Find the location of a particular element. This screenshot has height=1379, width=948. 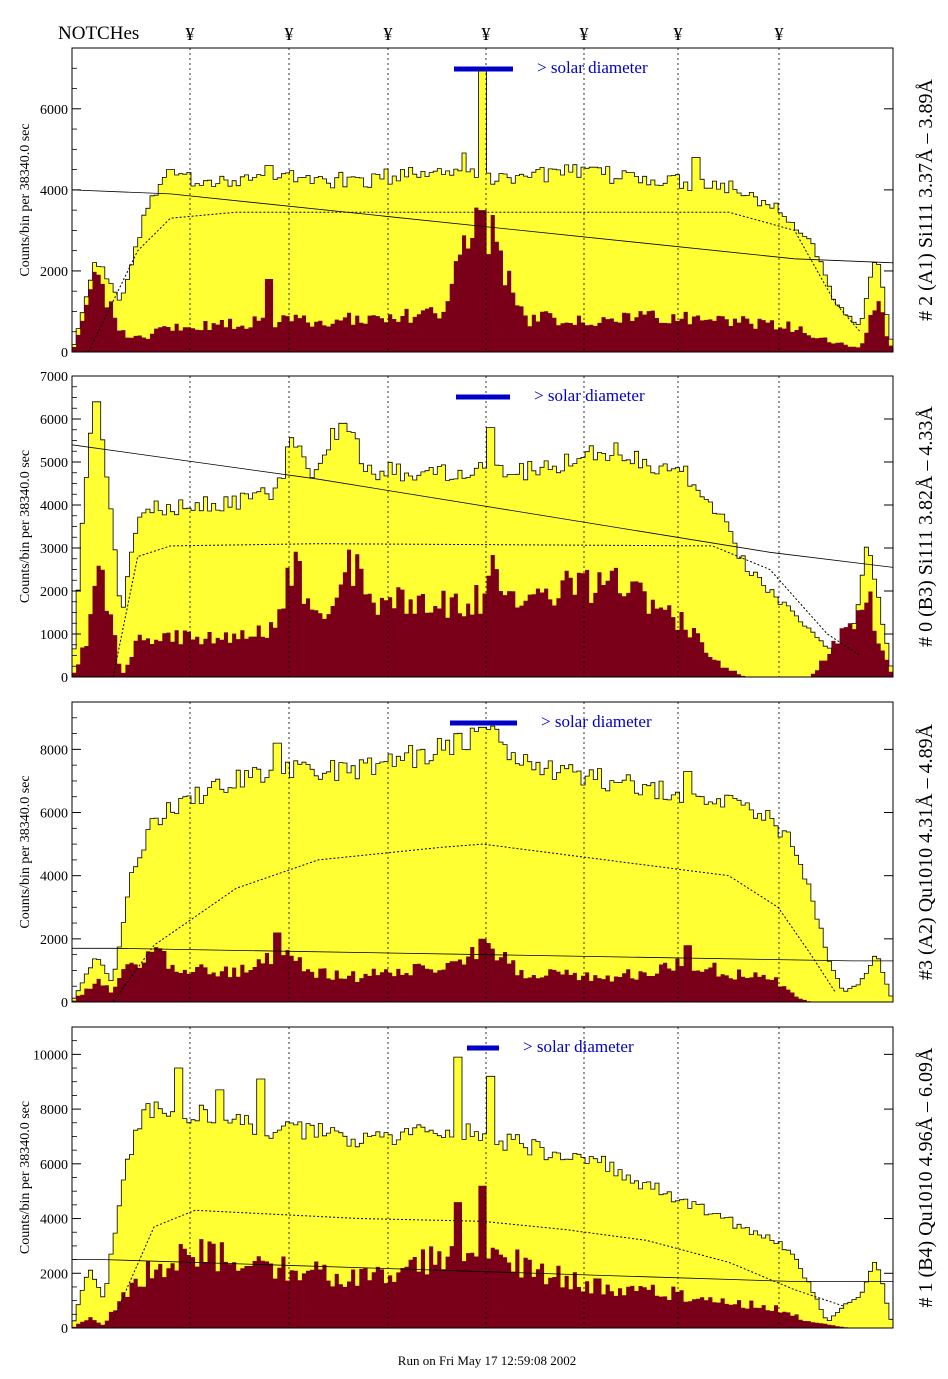

series-low-bottom is located at coordinates (482, 1256).